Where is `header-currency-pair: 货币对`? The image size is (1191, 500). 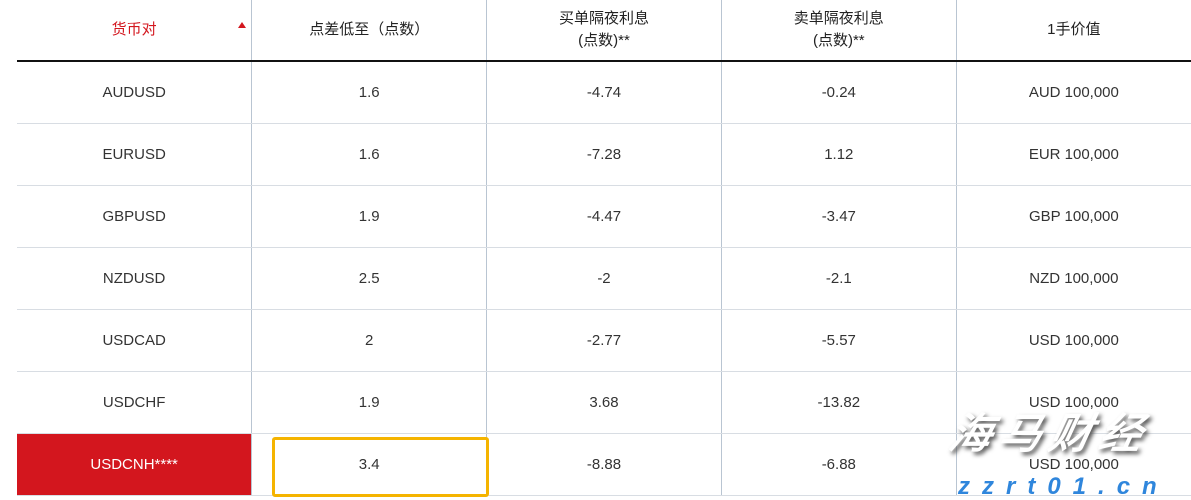
header-currency-pair: 货币对 is located at coordinates (134, 31).